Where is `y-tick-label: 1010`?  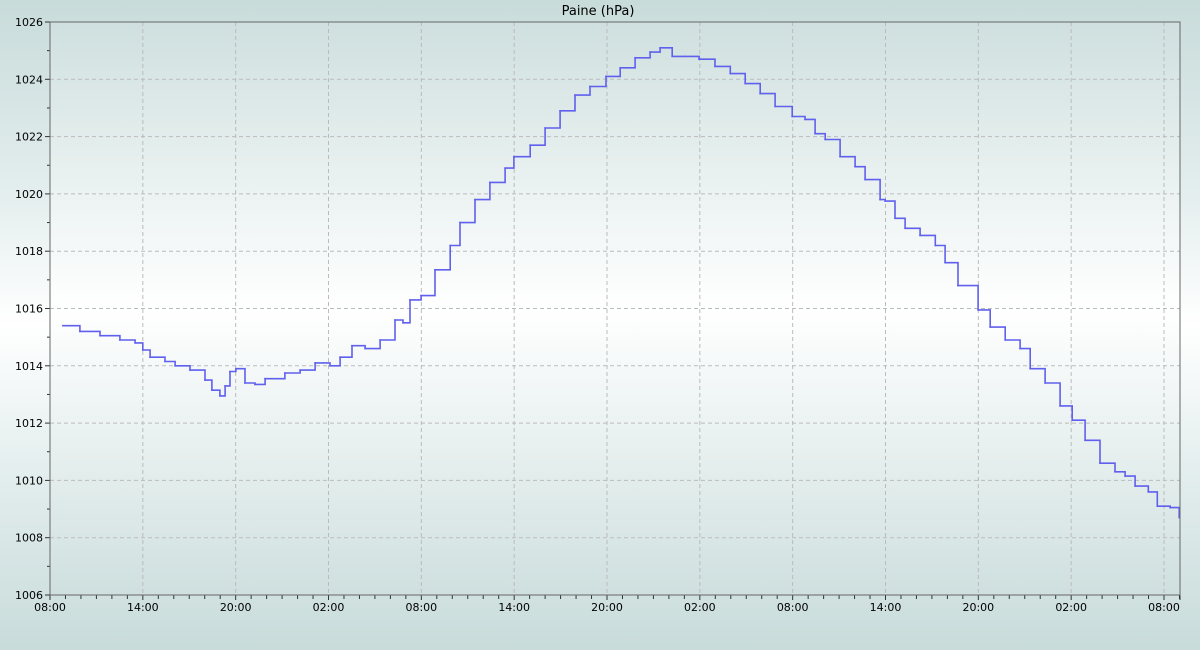 y-tick-label: 1010 is located at coordinates (29, 480).